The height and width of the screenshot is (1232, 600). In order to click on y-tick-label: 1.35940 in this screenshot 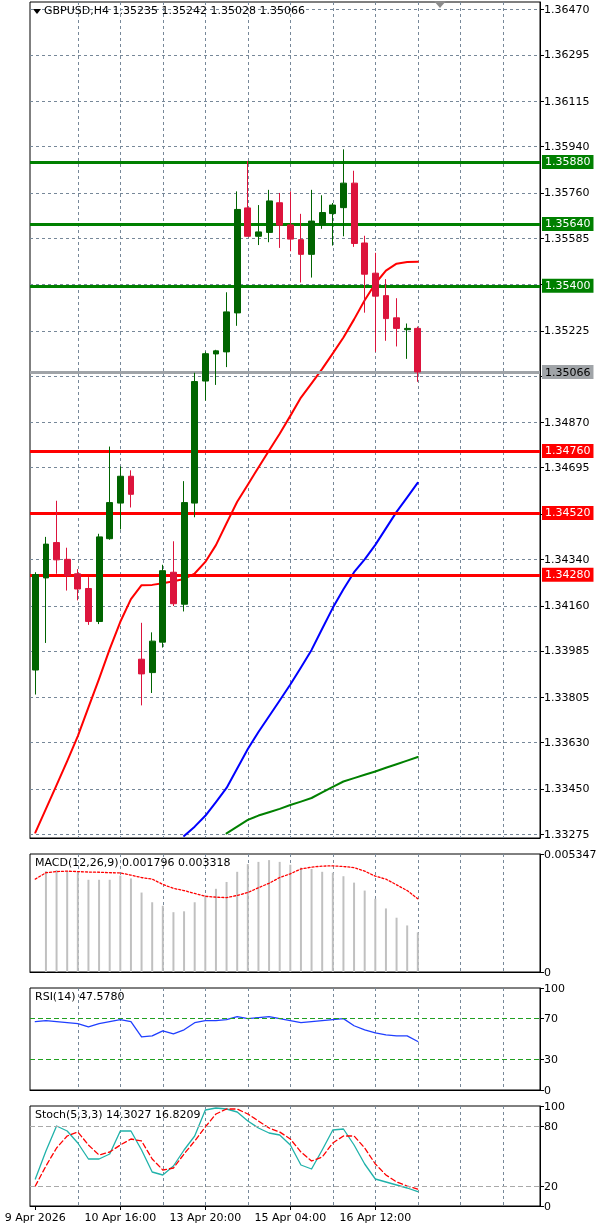, I will do `click(567, 146)`.